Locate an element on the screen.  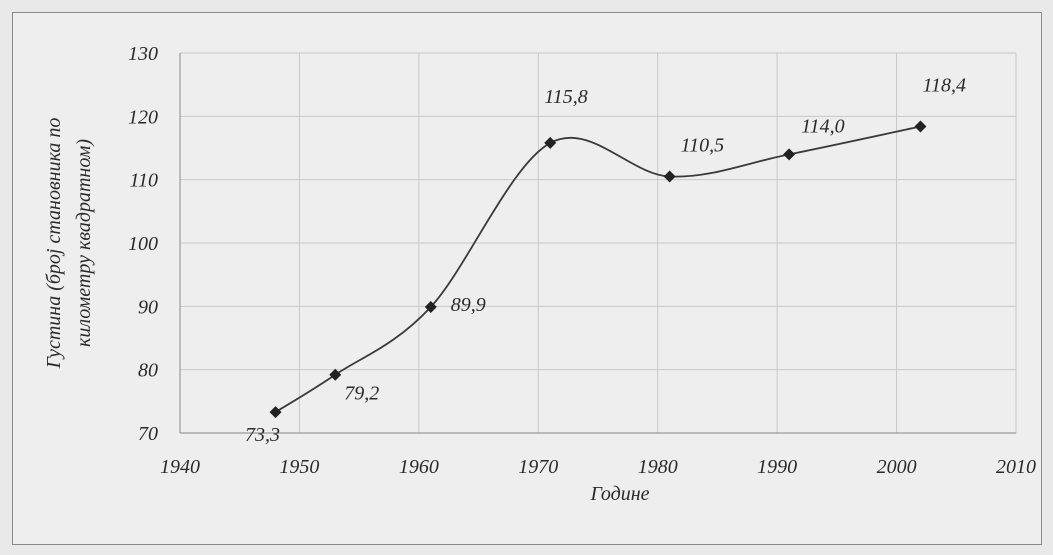
y-tick-label: 130 is located at coordinates (143, 54).